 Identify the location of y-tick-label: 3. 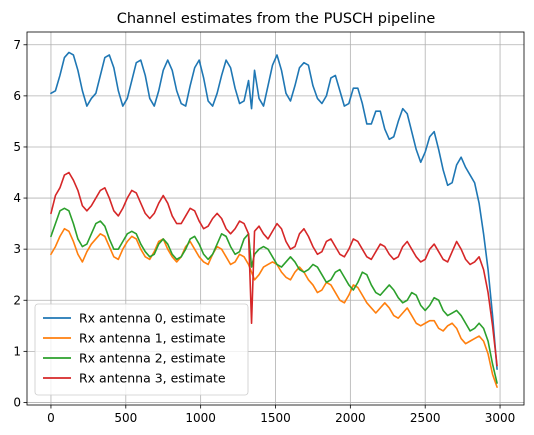
(17, 249).